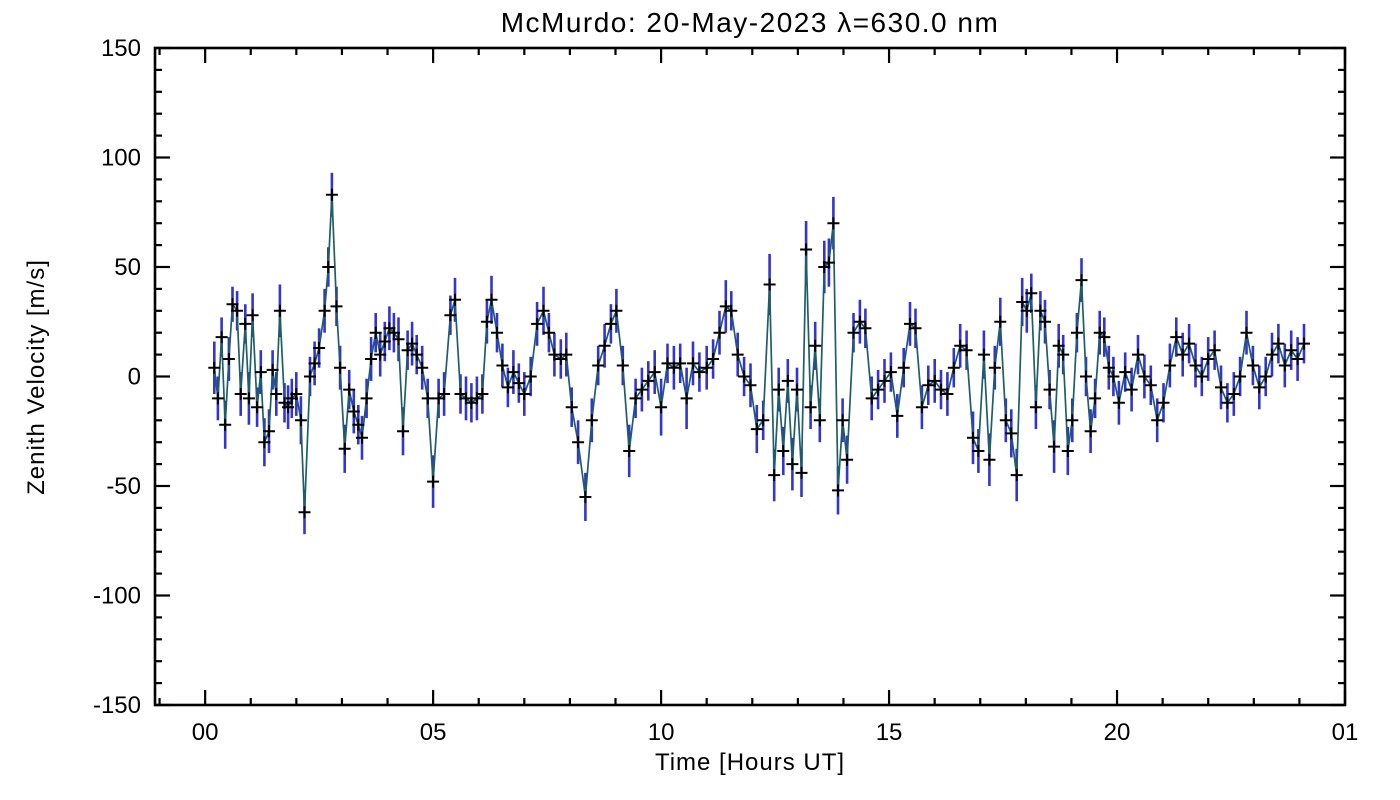 The width and height of the screenshot is (1400, 800). Describe the element at coordinates (1345, 732) in the screenshot. I see `x-tick-label: 01` at that location.